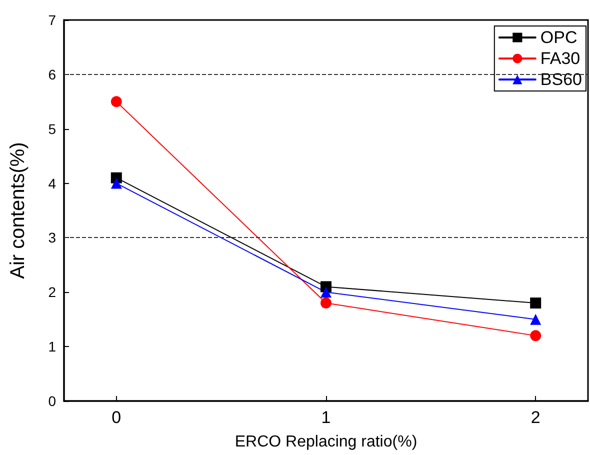 This screenshot has width=590, height=455. I want to click on y-tick-label: 3, so click(52, 238).